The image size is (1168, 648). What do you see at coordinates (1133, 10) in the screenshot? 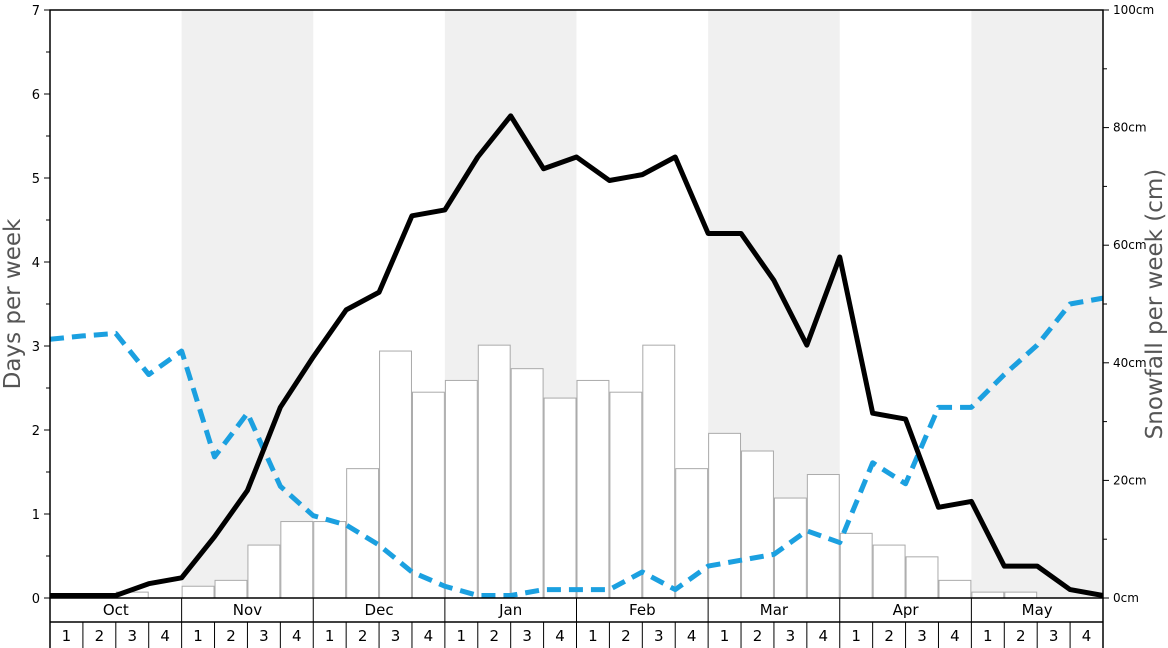
I see `right-tick-label: 100cm` at bounding box center [1133, 10].